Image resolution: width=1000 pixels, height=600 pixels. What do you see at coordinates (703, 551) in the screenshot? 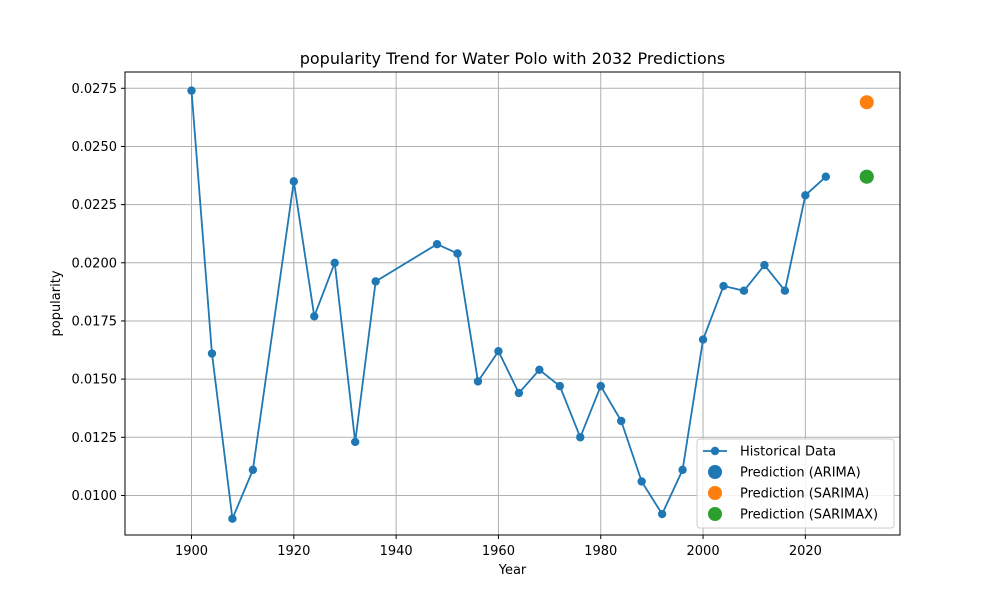
I see `x-tick-label: 2000` at bounding box center [703, 551].